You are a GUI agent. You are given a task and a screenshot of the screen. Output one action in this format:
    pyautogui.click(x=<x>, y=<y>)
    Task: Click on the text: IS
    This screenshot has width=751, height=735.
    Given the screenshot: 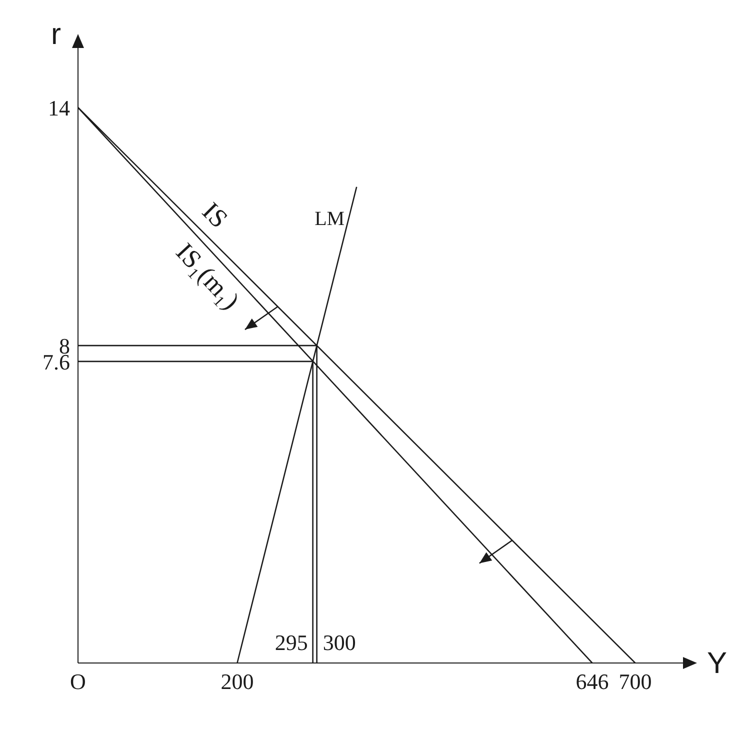 What is the action you would take?
    pyautogui.click(x=215, y=215)
    